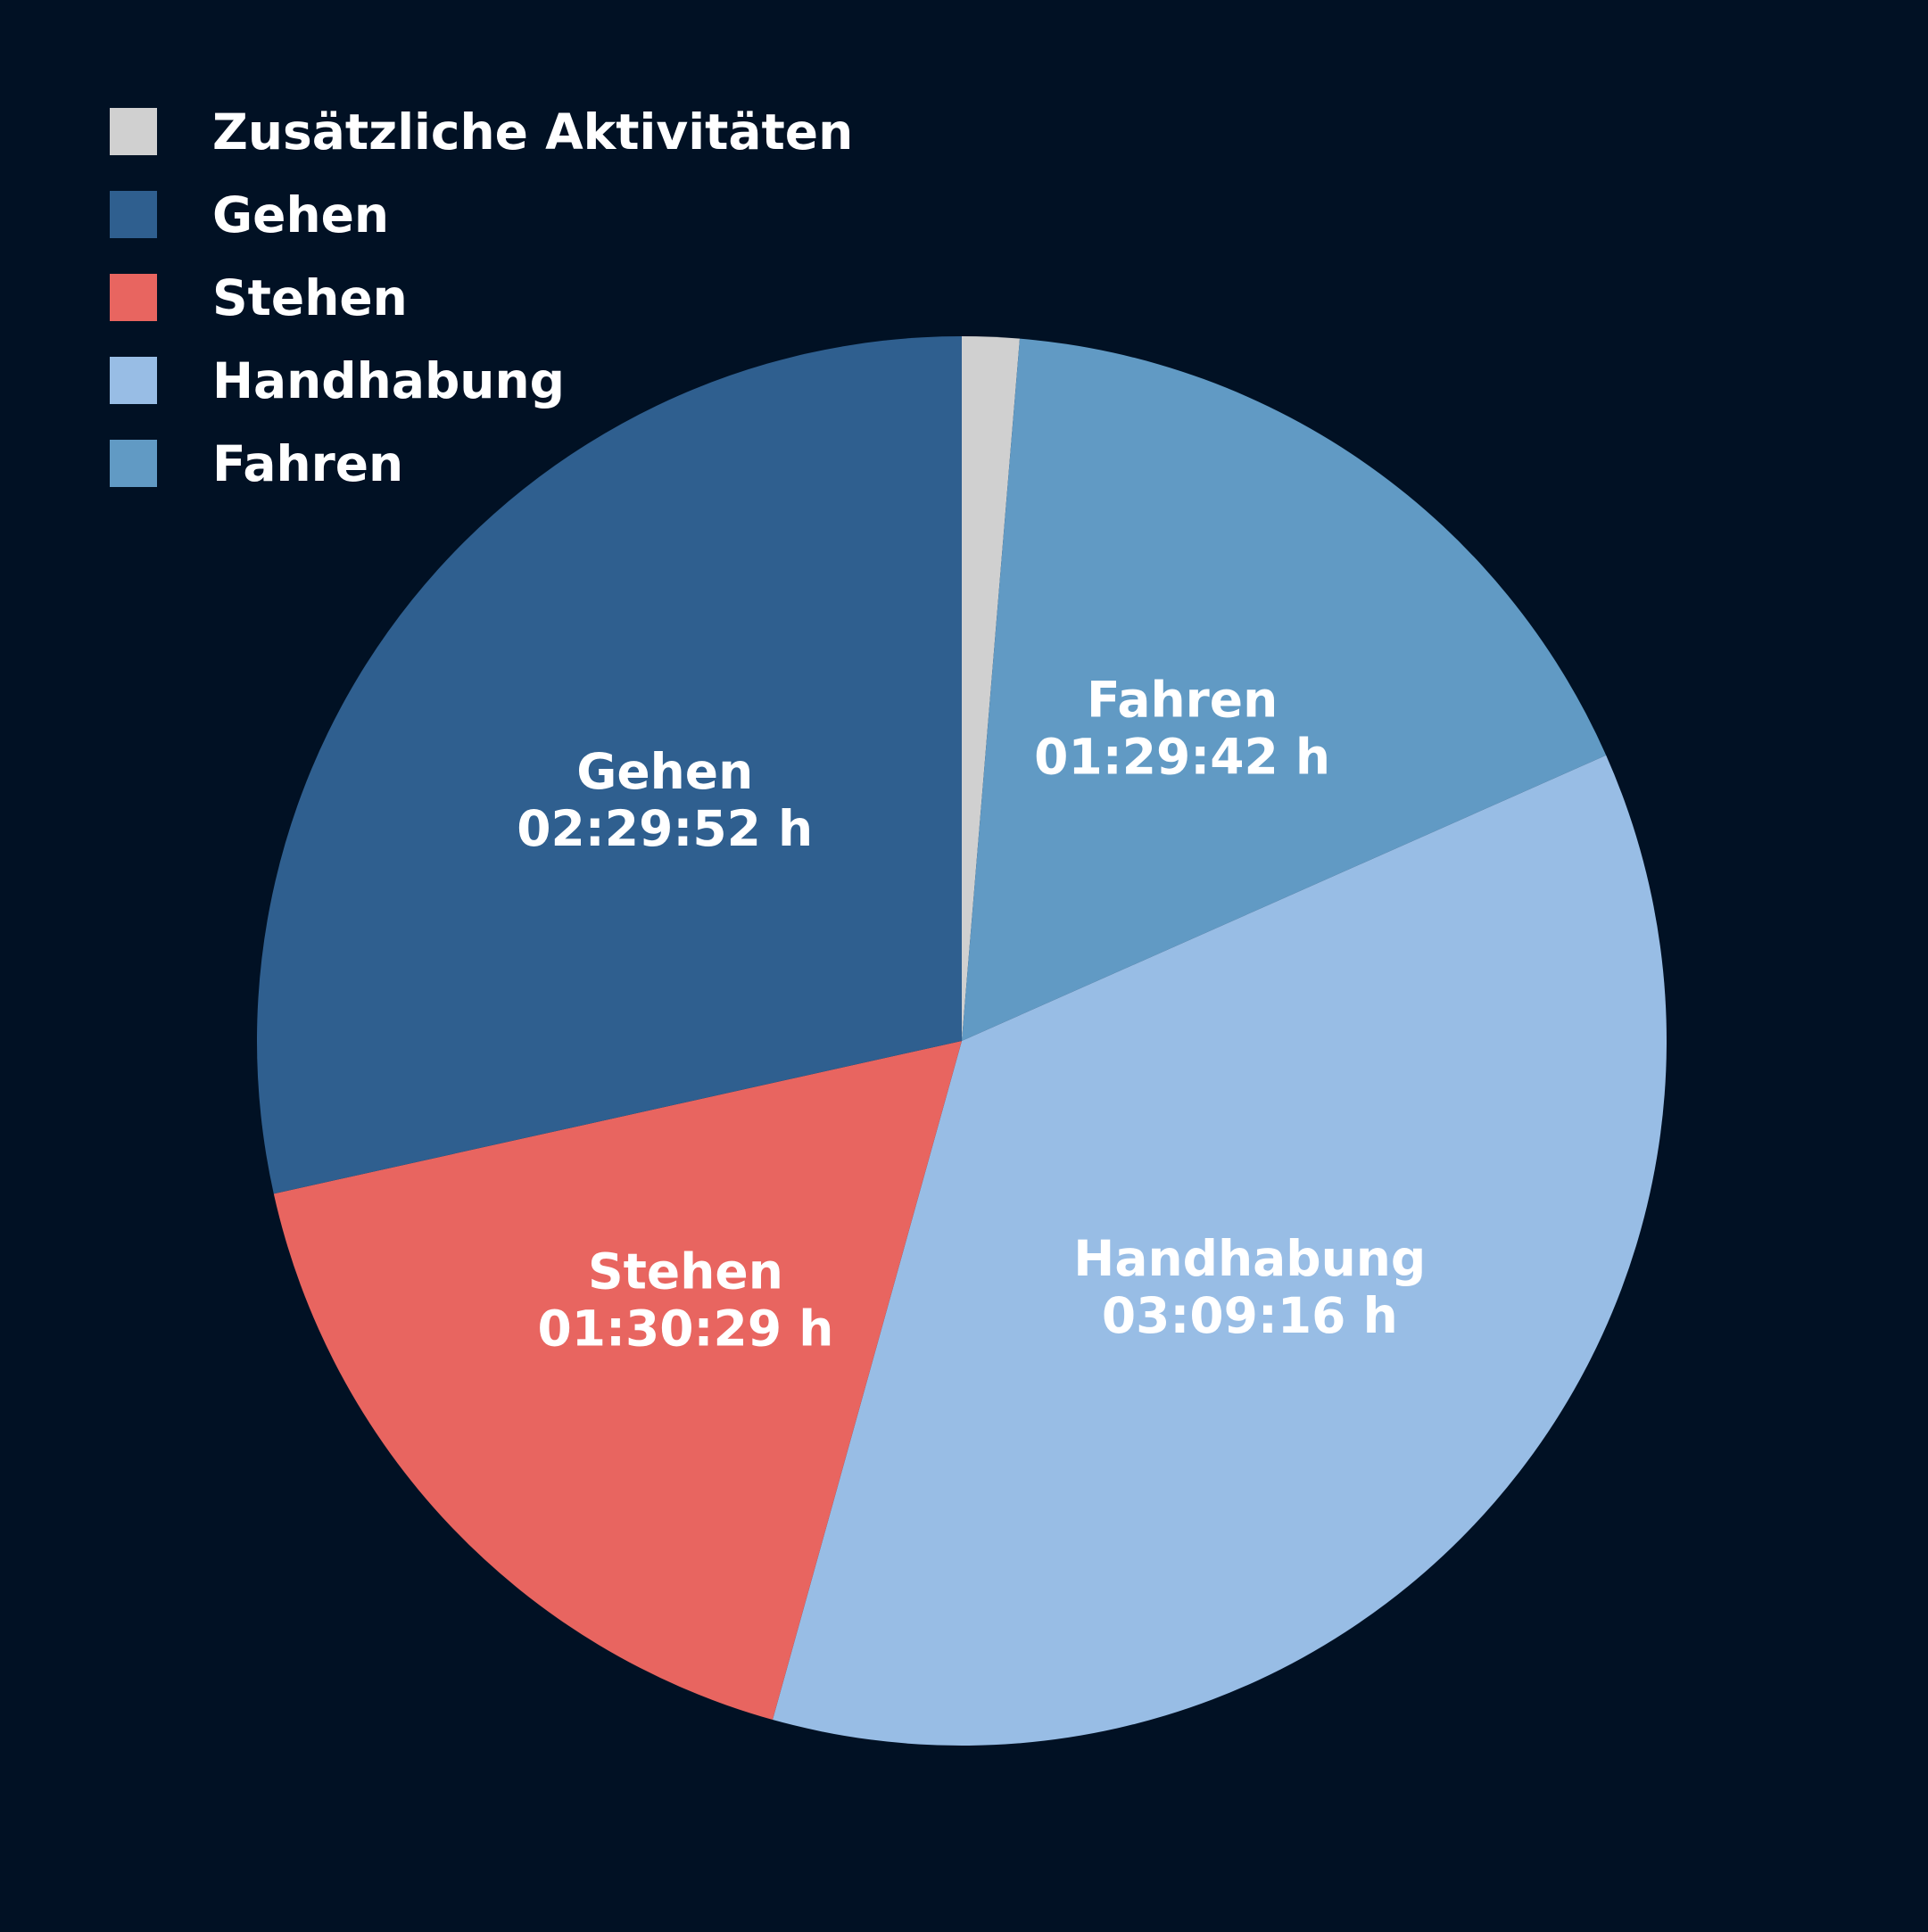 The width and height of the screenshot is (1928, 1932). Describe the element at coordinates (133, 215) in the screenshot. I see `legend-swatch-gehen` at that location.